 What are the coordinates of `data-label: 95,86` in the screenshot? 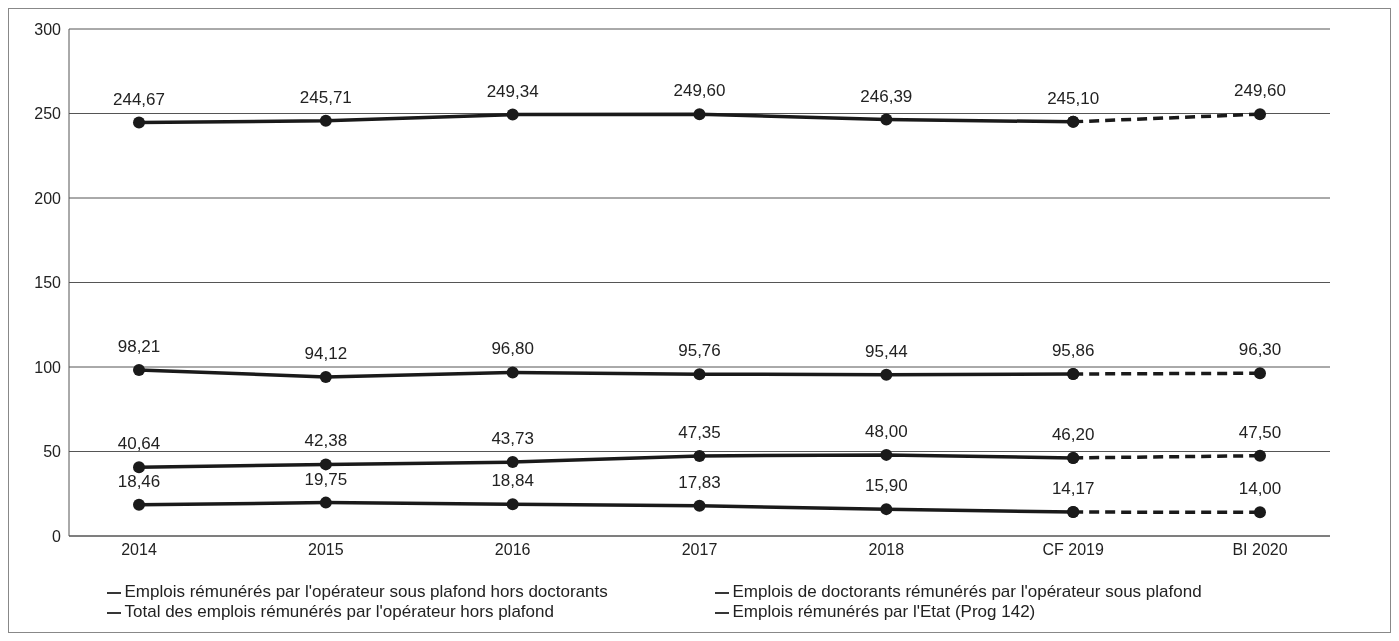 It's located at (1073, 350).